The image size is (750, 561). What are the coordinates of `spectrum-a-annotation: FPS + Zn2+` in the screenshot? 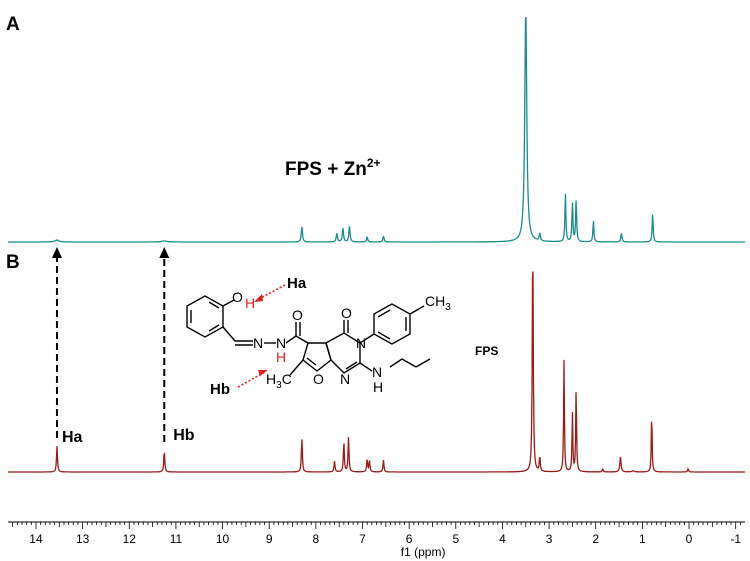 It's located at (333, 168).